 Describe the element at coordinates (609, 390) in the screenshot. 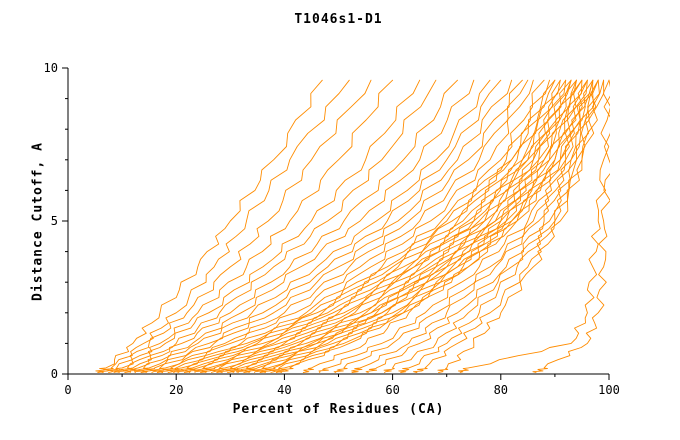

I see `x-tick-label: 100` at that location.